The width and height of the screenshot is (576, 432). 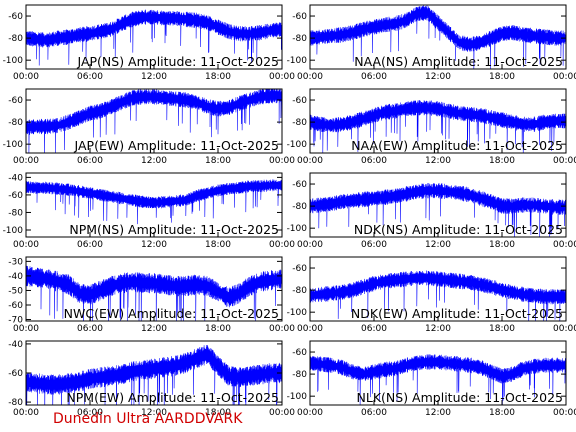 What do you see at coordinates (458, 229) in the screenshot?
I see `chart-title: NDK(NS) Amplitude: 11-Oct-2025` at bounding box center [458, 229].